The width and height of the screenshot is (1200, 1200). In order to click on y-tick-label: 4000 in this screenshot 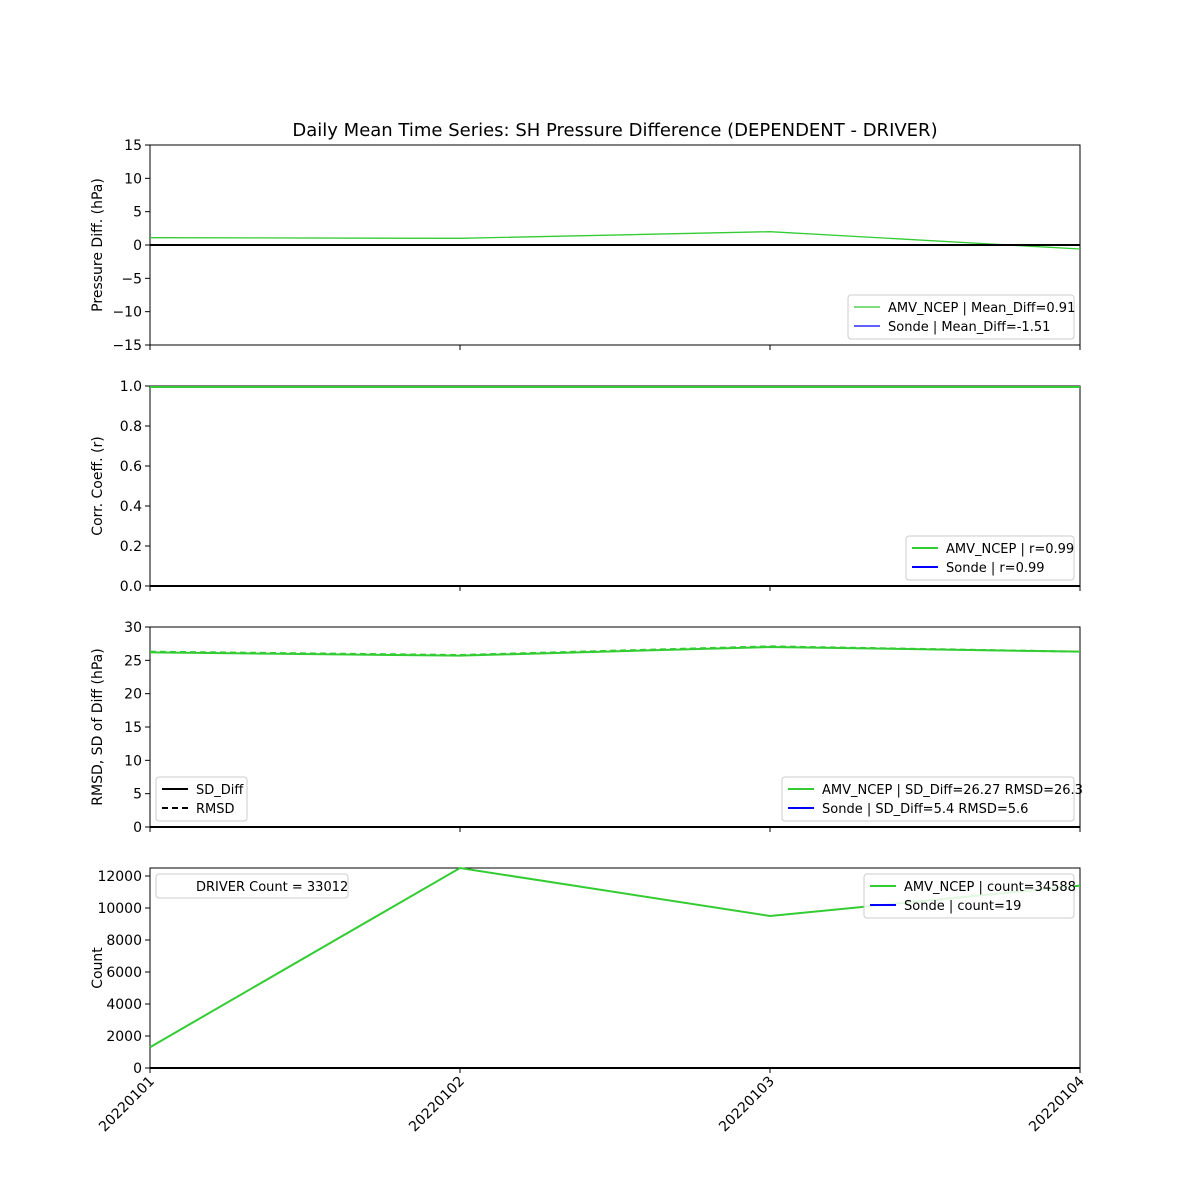, I will do `click(124, 1005)`.